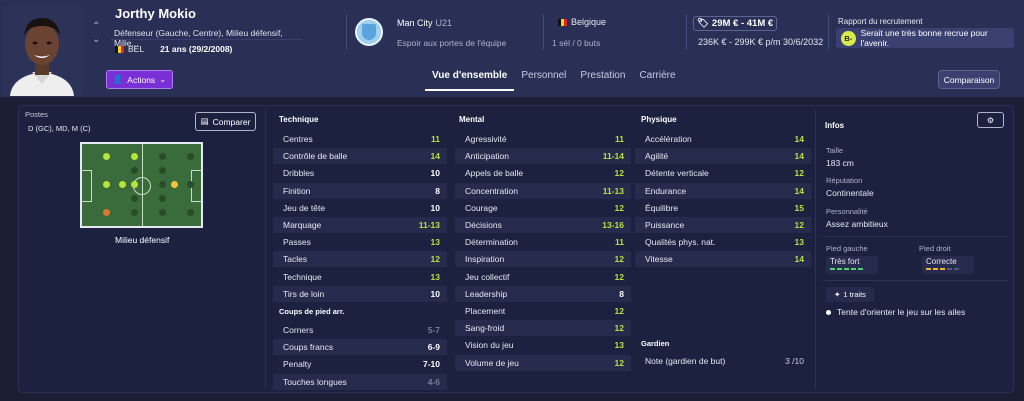 This screenshot has height=401, width=1024. Describe the element at coordinates (543, 139) in the screenshot. I see `attribute-row: Agressivité 11` at that location.